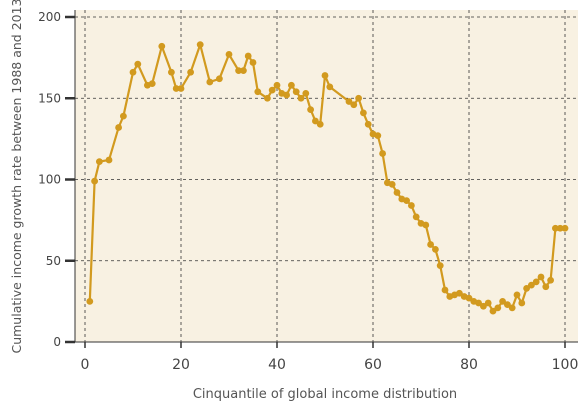 Image resolution: width=586 pixels, height=403 pixels. I want to click on x-tick-label: 100, so click(565, 365).